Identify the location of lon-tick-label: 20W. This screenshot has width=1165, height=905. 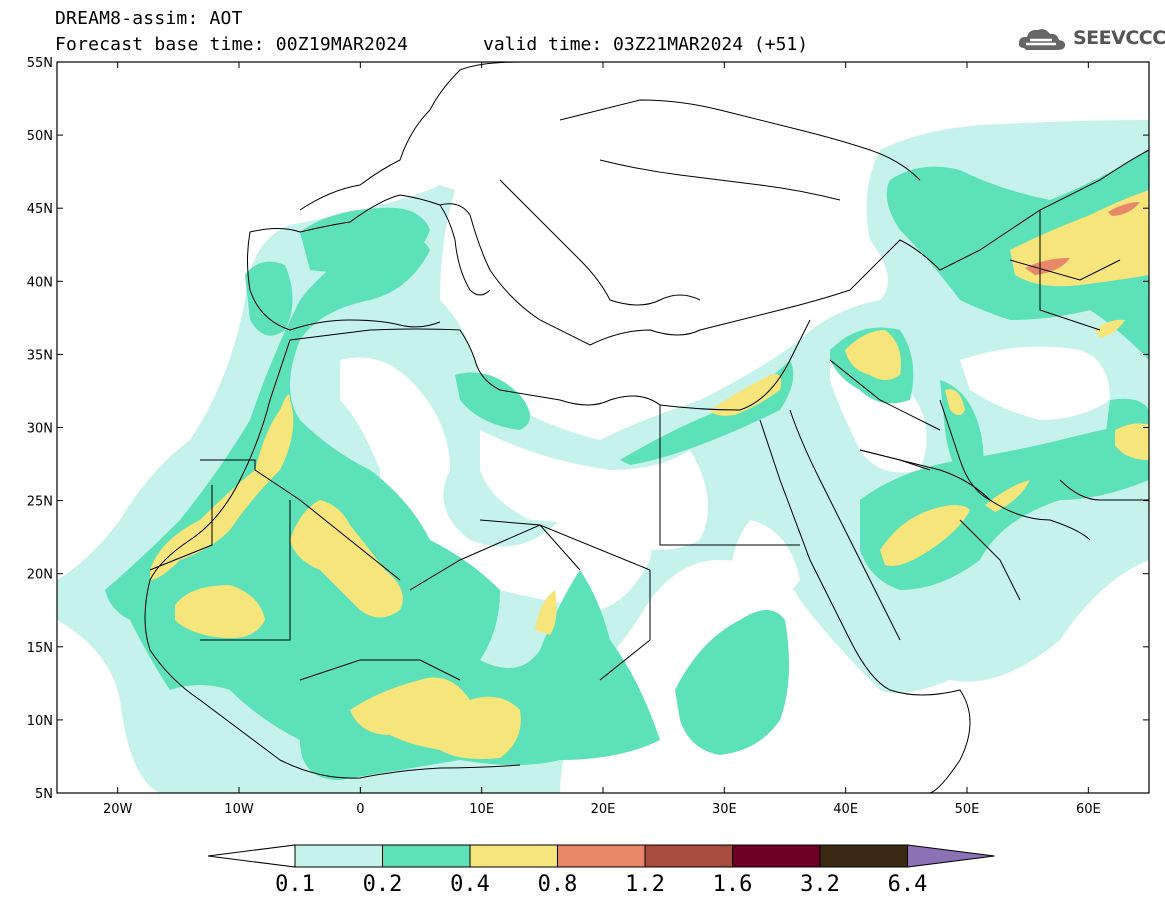
(118, 809).